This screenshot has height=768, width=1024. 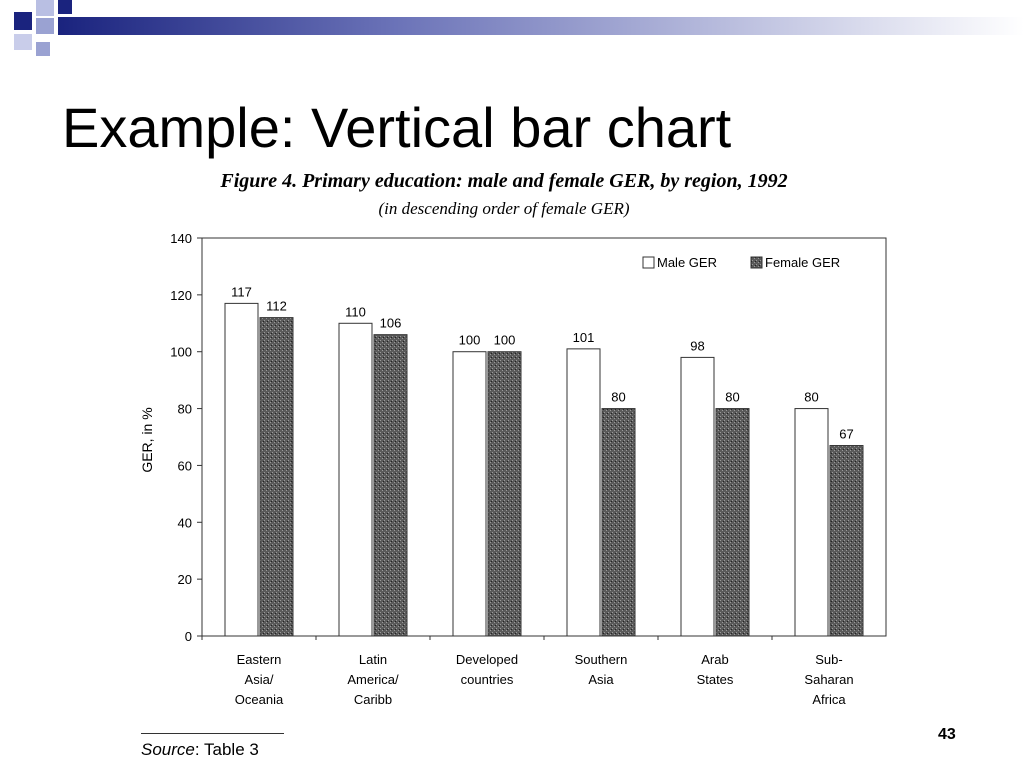 I want to click on x-tick-label: Eastern Asia/Oceania, so click(x=259, y=679).